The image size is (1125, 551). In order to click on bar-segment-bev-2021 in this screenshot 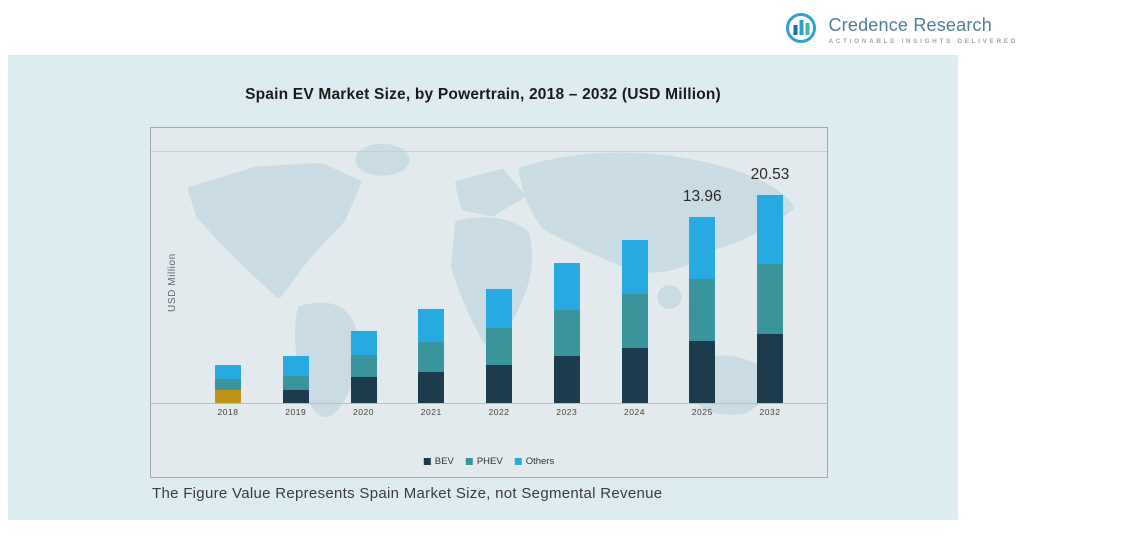, I will do `click(431, 387)`.